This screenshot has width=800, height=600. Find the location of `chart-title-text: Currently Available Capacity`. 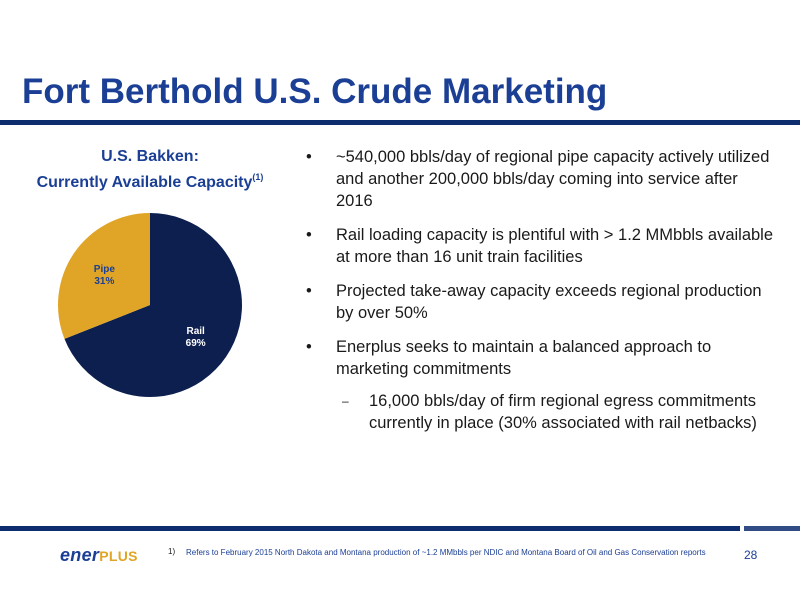

chart-title-text: Currently Available Capacity is located at coordinates (144, 182).